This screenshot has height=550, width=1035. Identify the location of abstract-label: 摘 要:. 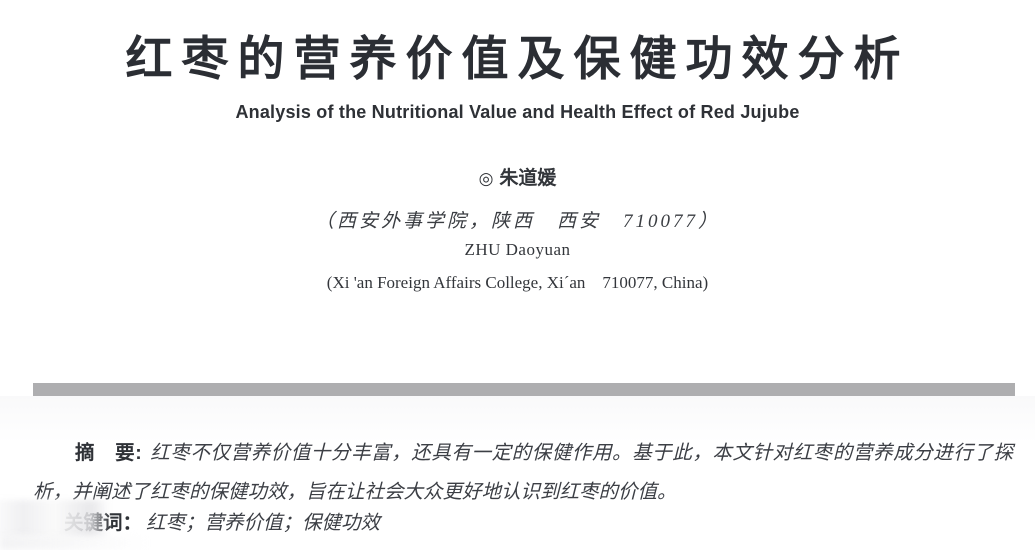
(108, 453).